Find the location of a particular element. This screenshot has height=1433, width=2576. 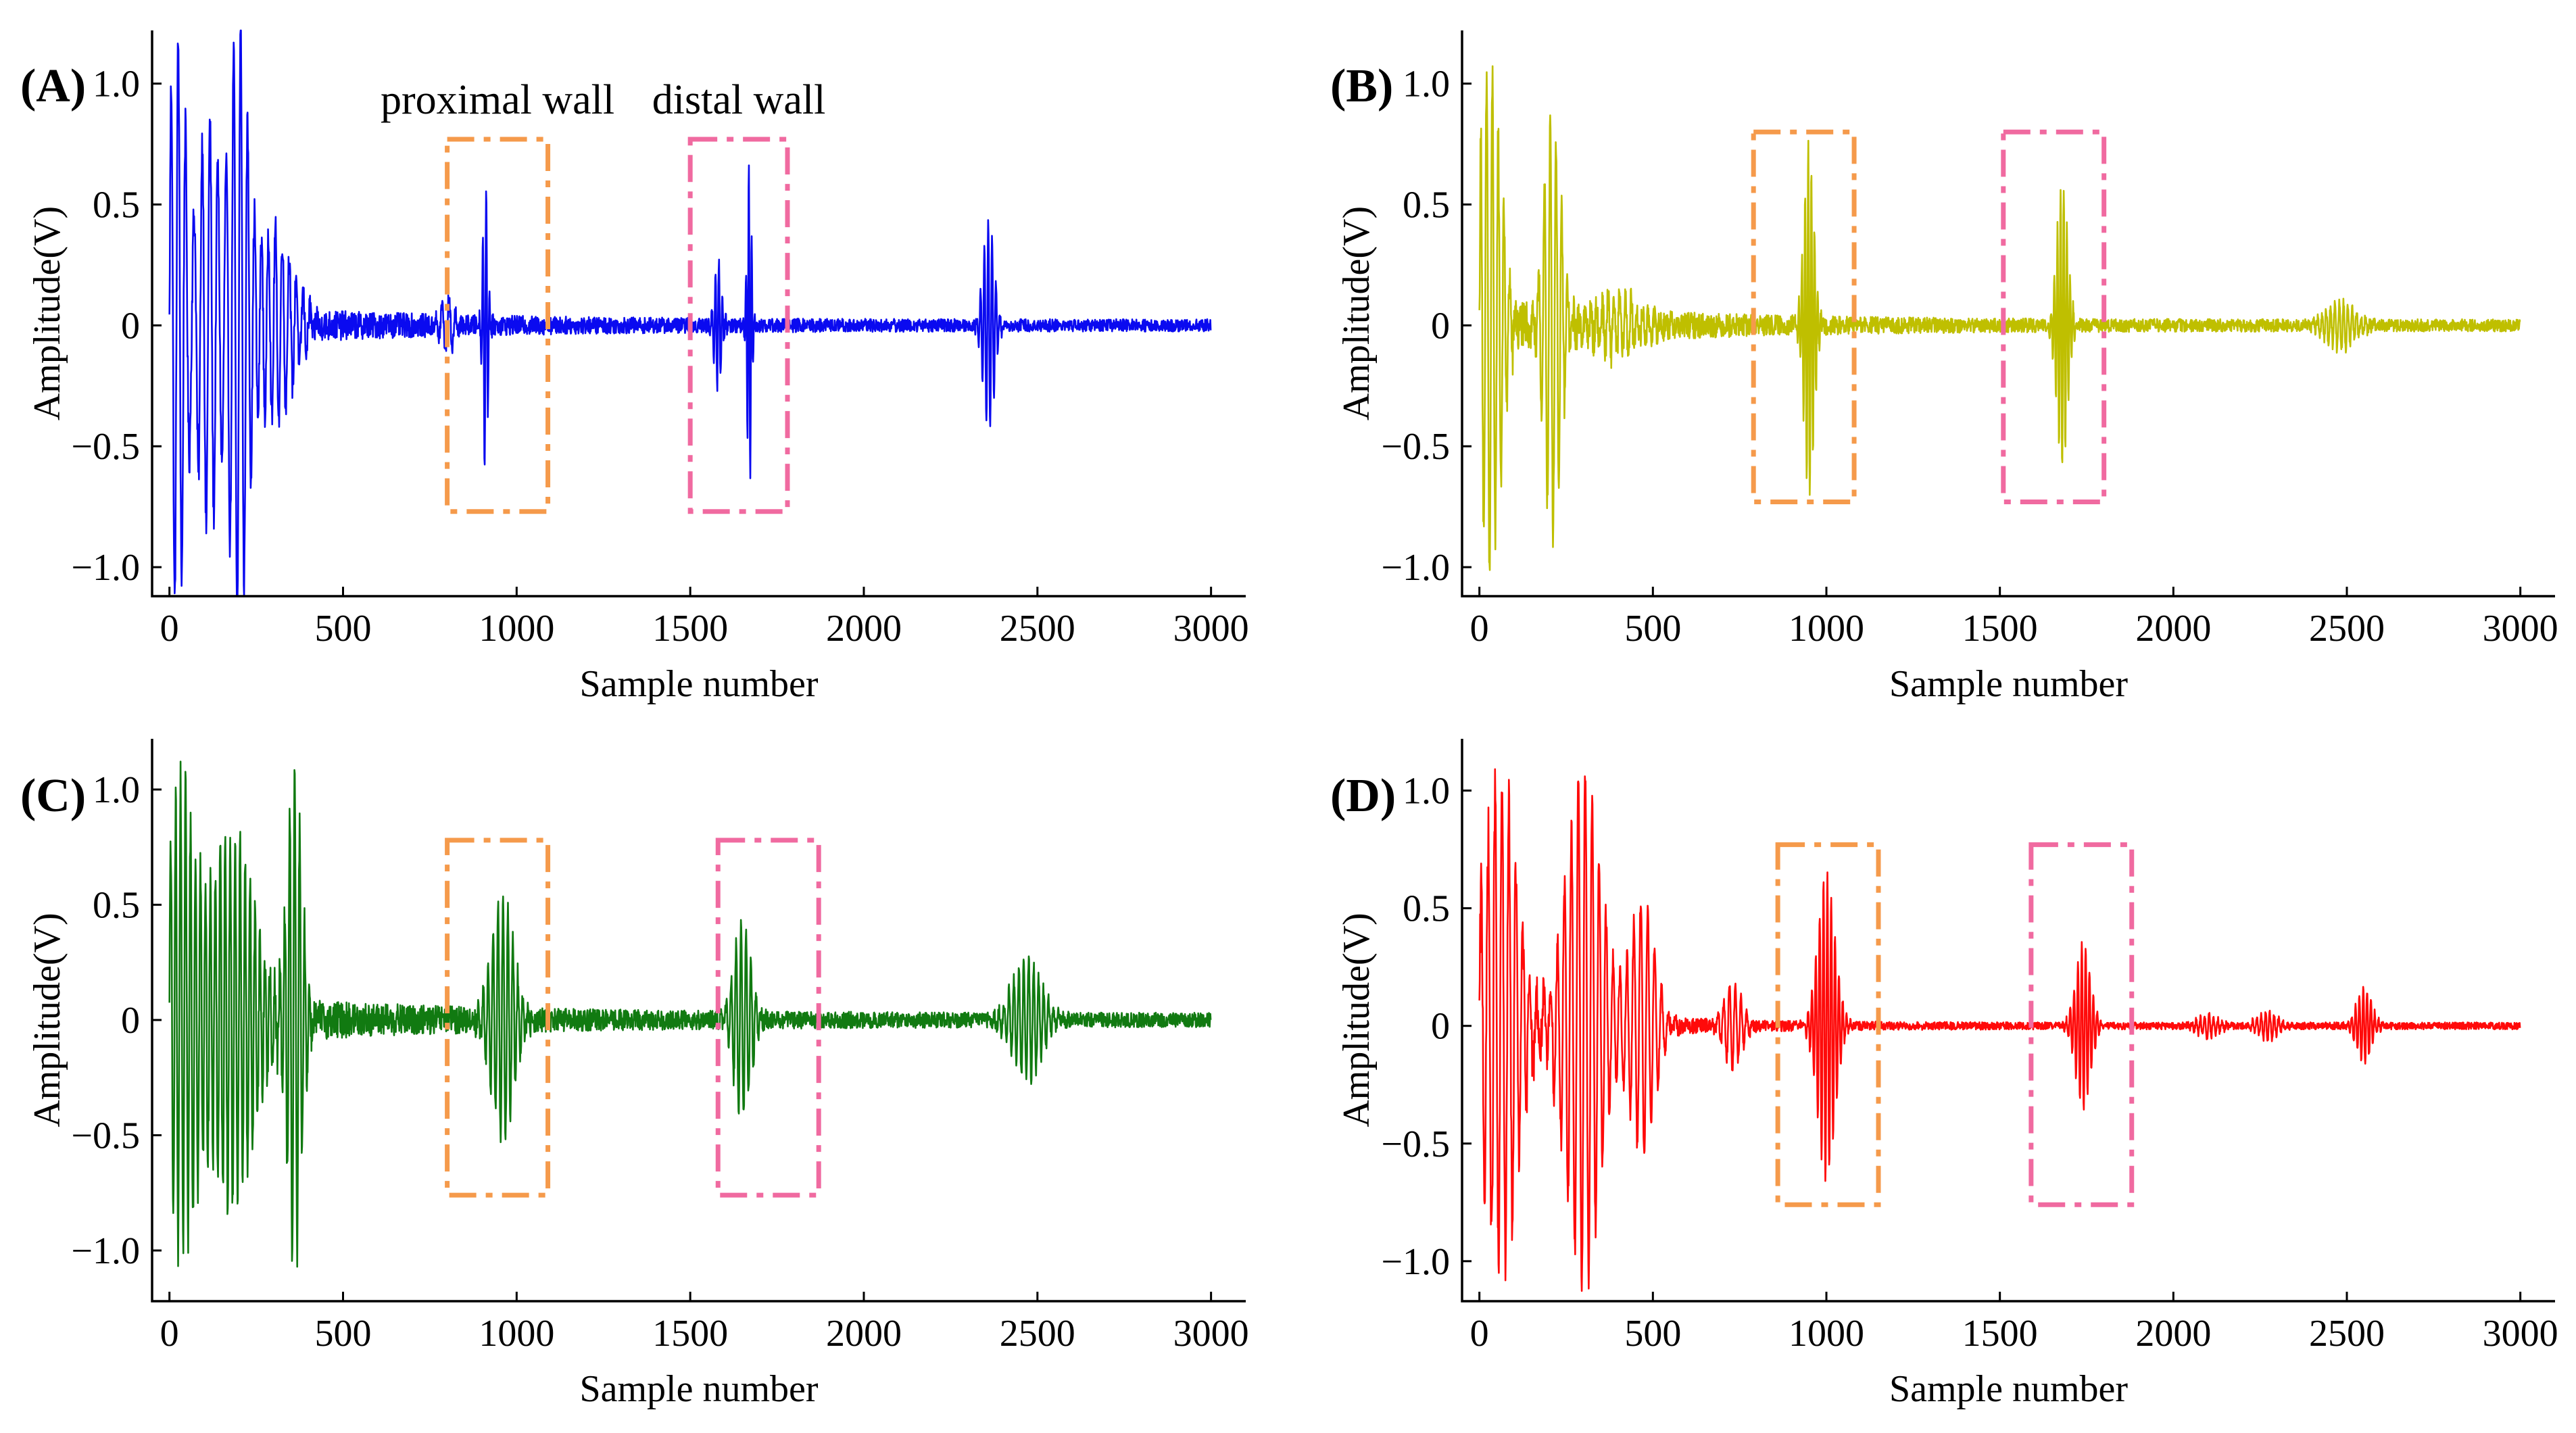

distal-wall-box-d is located at coordinates (2081, 1024).